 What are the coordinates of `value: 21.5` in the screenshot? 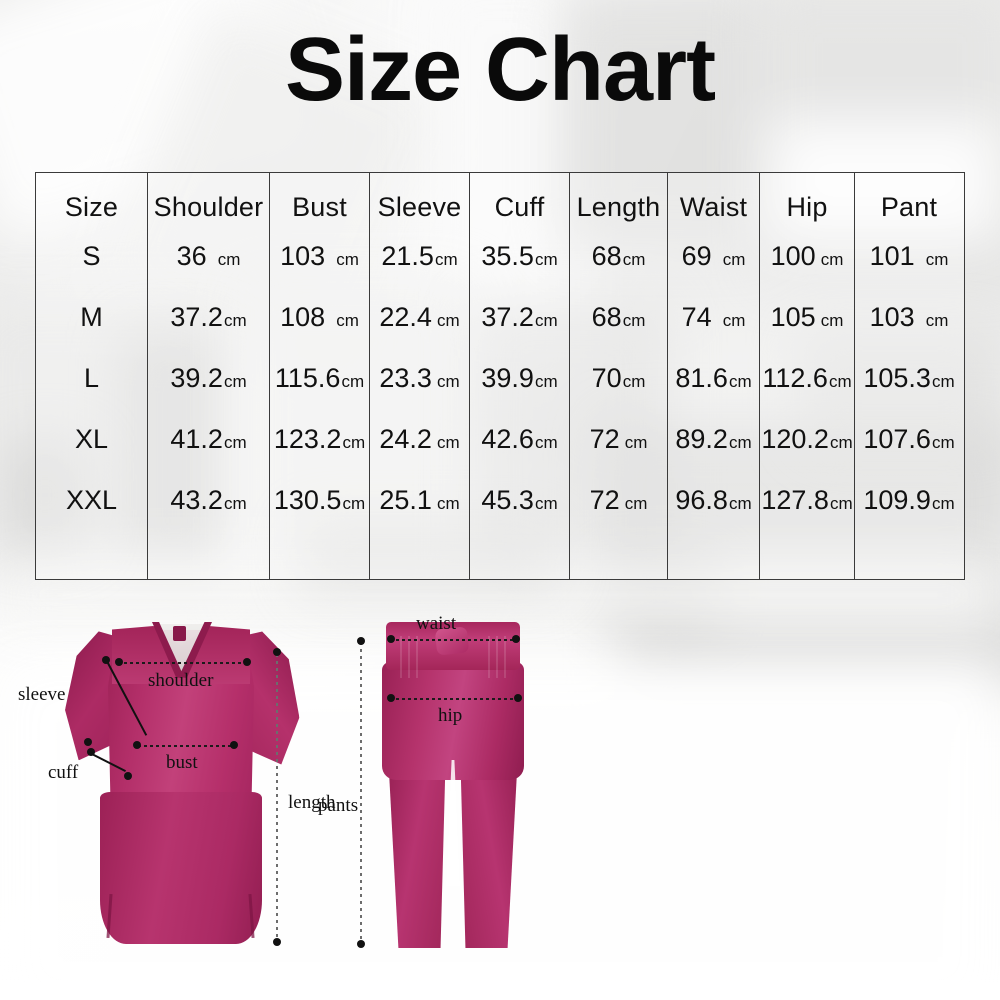 It's located at (407, 256).